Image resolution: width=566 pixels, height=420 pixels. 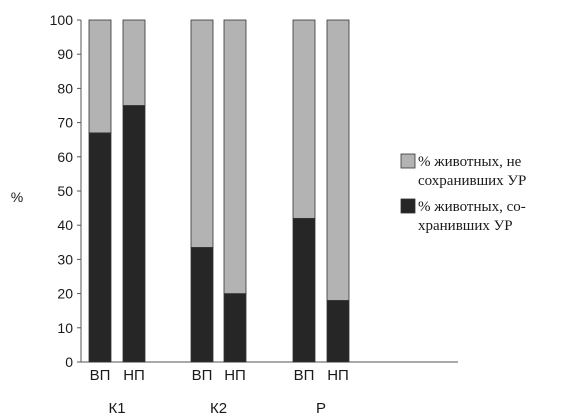 I want to click on x-group-label: К2, so click(x=218, y=408).